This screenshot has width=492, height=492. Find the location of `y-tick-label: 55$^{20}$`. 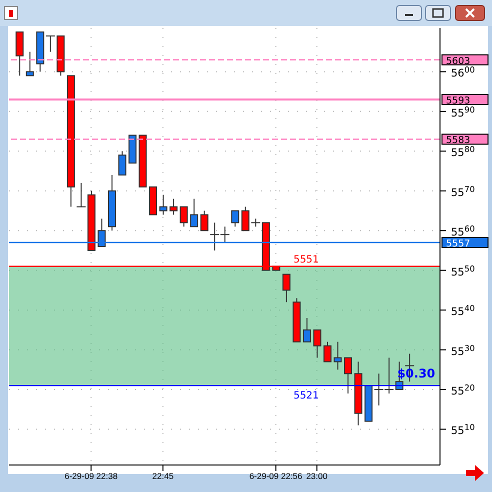

y-tick-label: 55$^{20}$ is located at coordinates (463, 390).